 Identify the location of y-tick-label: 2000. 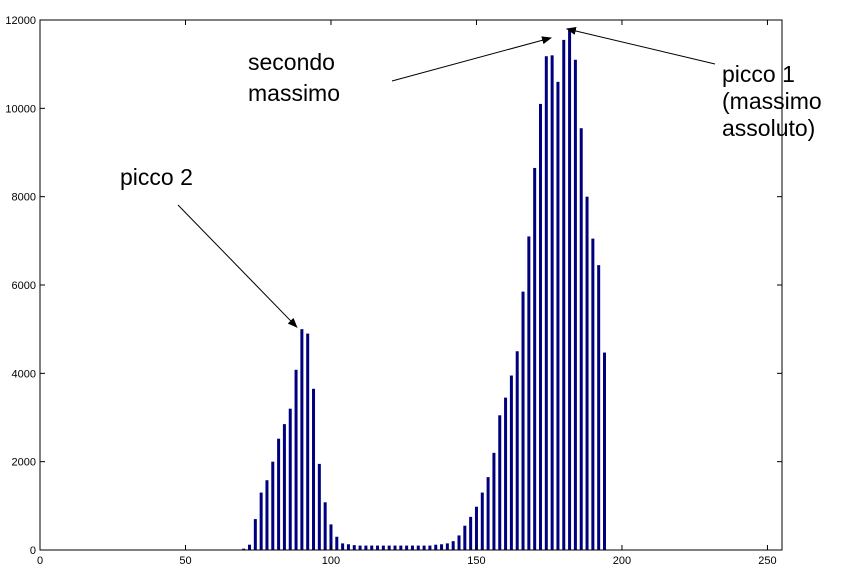
(24, 463).